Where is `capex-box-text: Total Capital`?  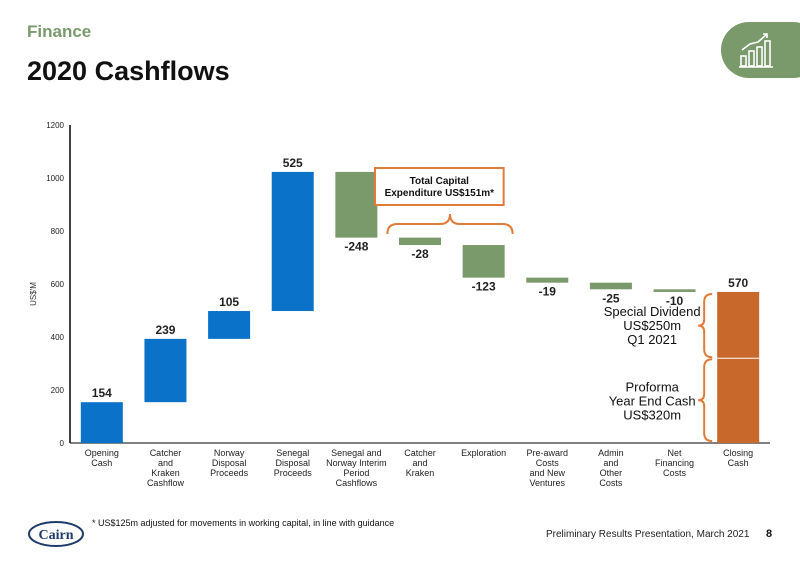
capex-box-text: Total Capital is located at coordinates (439, 181).